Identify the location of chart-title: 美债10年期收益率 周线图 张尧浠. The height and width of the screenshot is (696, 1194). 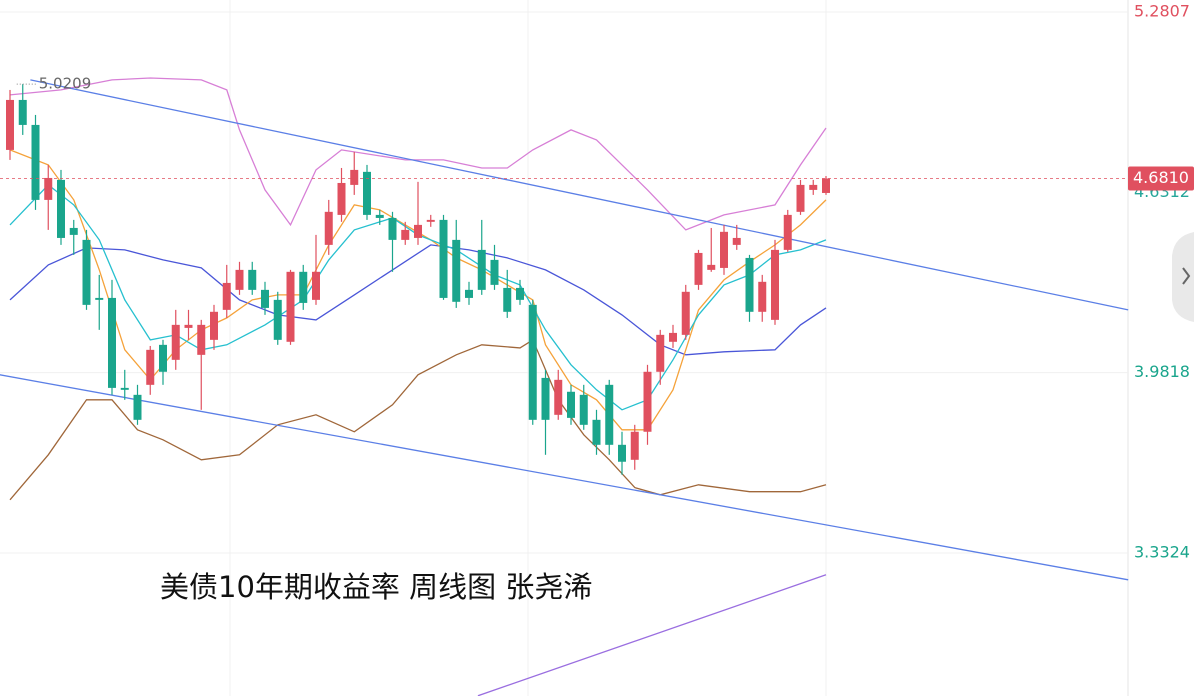
(376, 587).